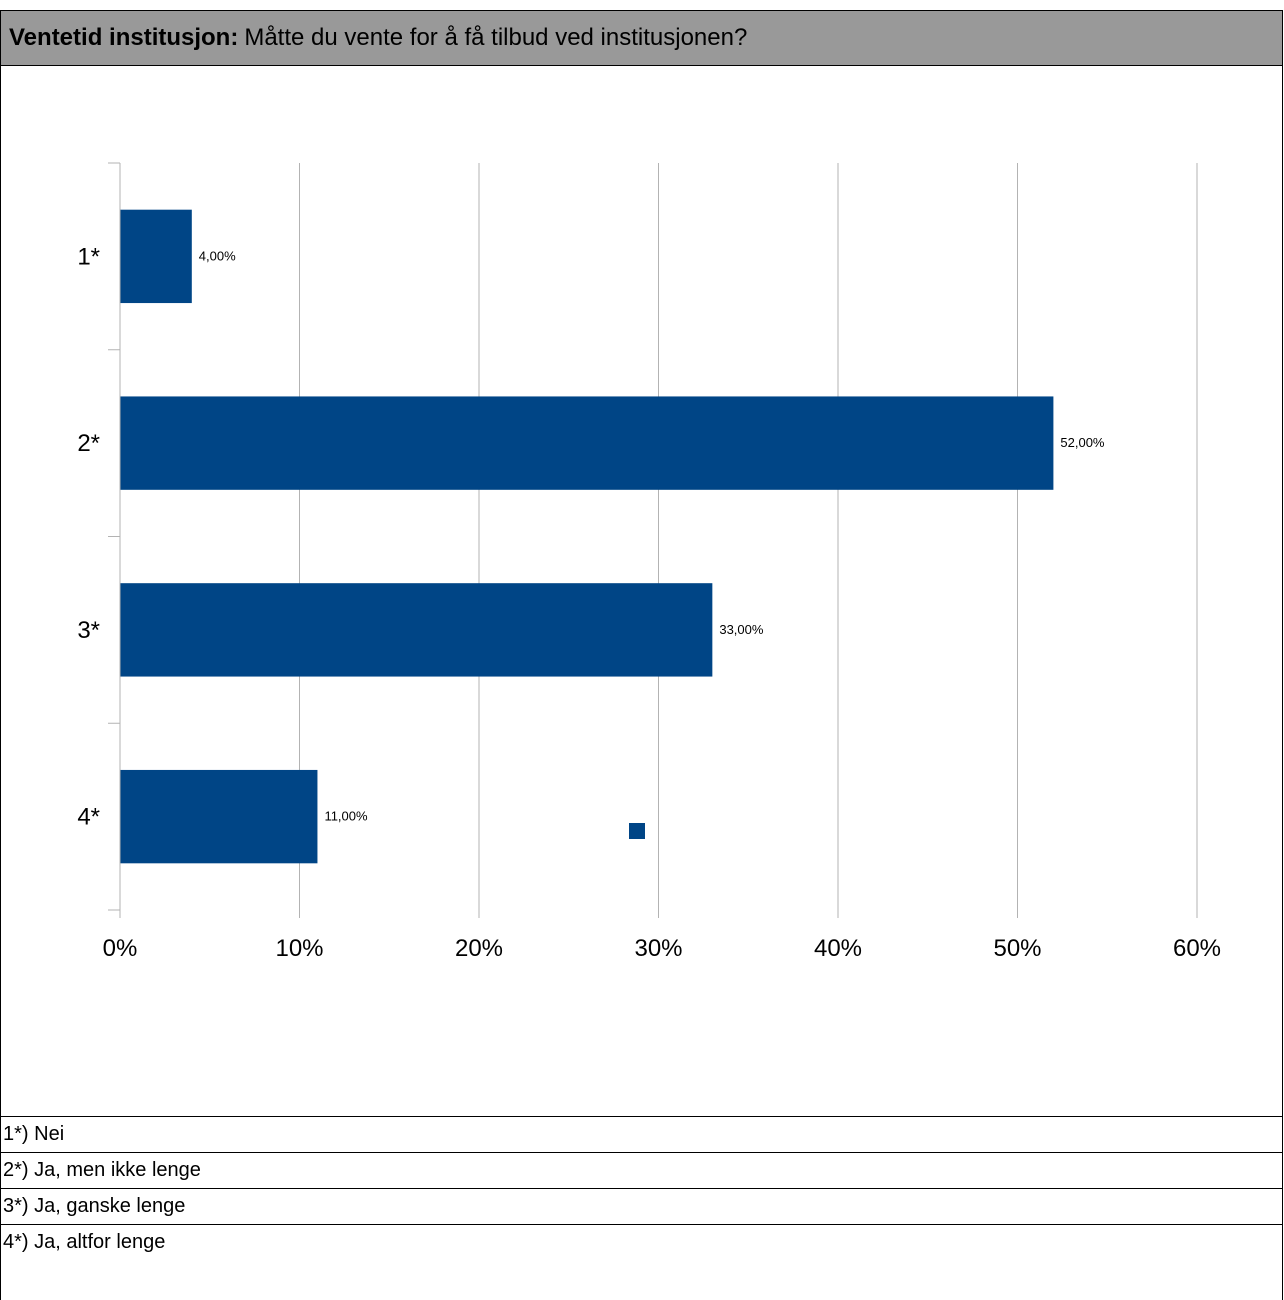 Image resolution: width=1284 pixels, height=1300 pixels. Describe the element at coordinates (479, 948) in the screenshot. I see `x-tick-label: 20%` at that location.